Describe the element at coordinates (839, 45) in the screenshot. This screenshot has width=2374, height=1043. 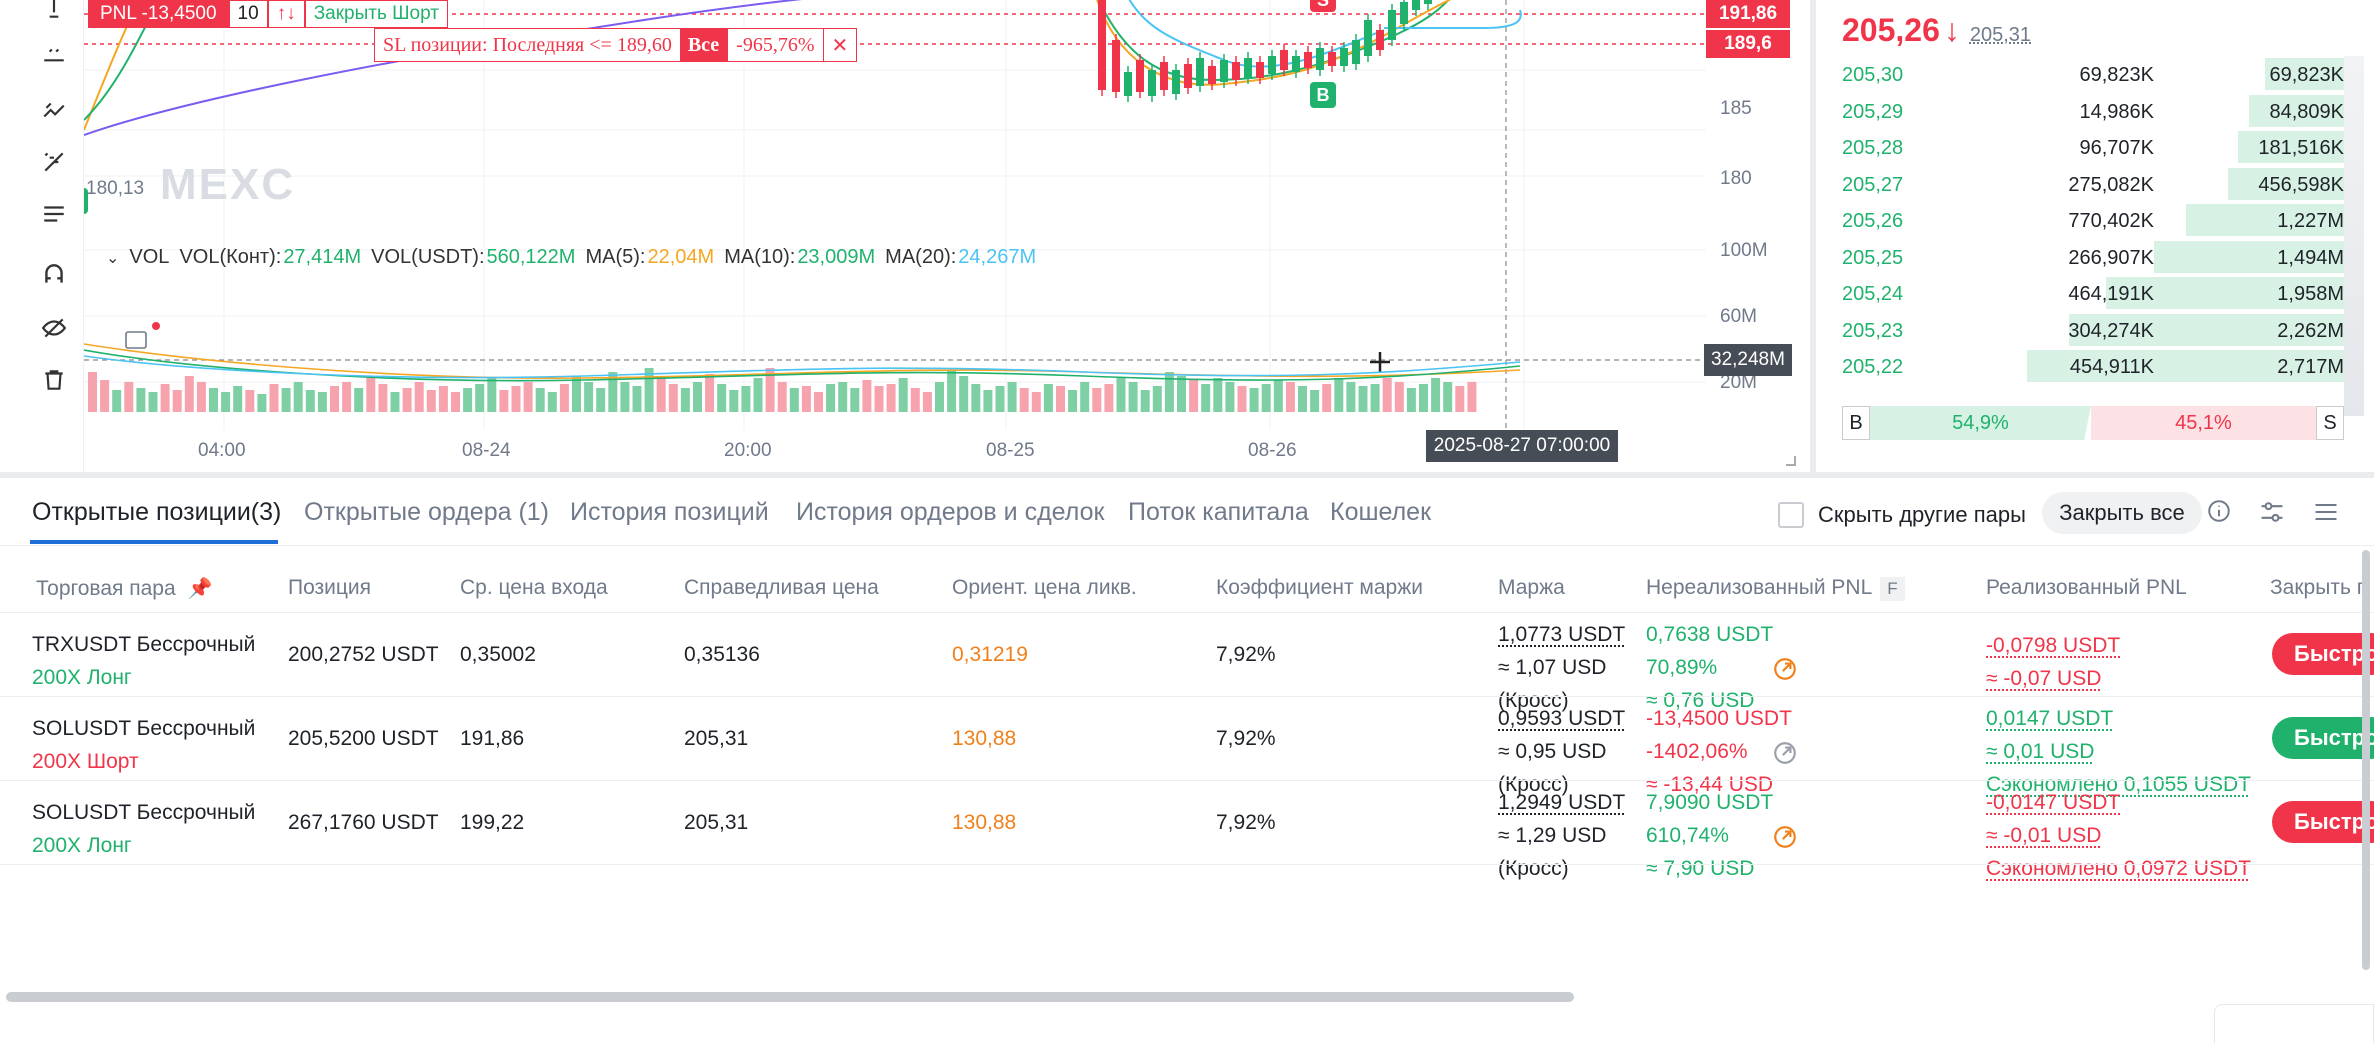
I see `sl-close-icon: ✕` at that location.